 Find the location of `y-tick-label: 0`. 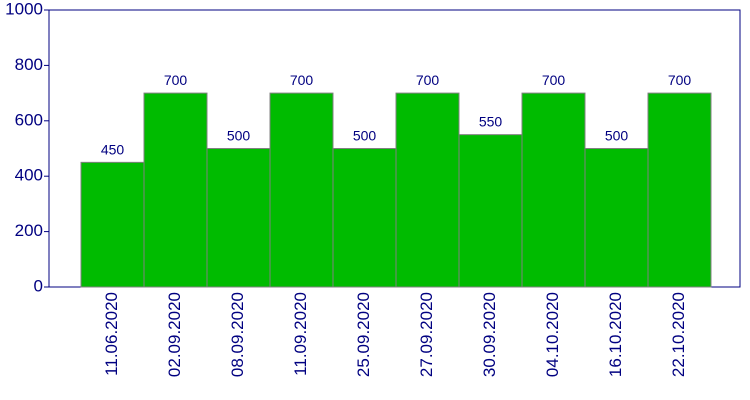

y-tick-label: 0 is located at coordinates (38, 285).